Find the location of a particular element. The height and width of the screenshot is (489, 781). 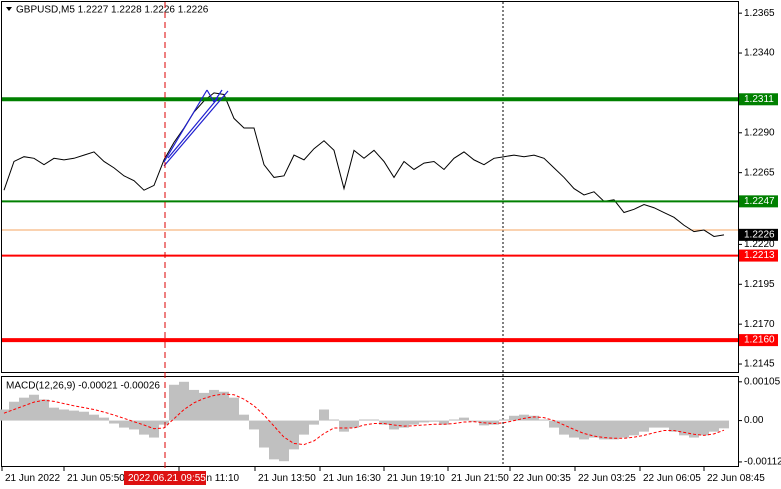

macd-title: MACD(12,26,9) -0.00021 -0.00026 is located at coordinates (83, 386).